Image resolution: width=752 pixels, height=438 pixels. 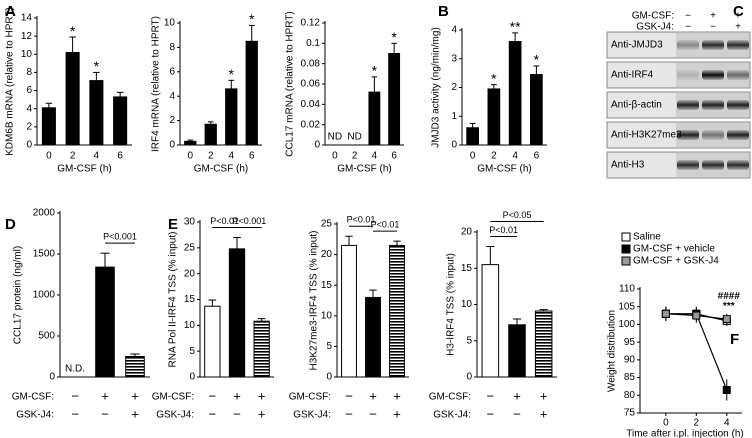 What do you see at coordinates (311, 23) in the screenshot?
I see `y-tick-label: 0.12` at bounding box center [311, 23].